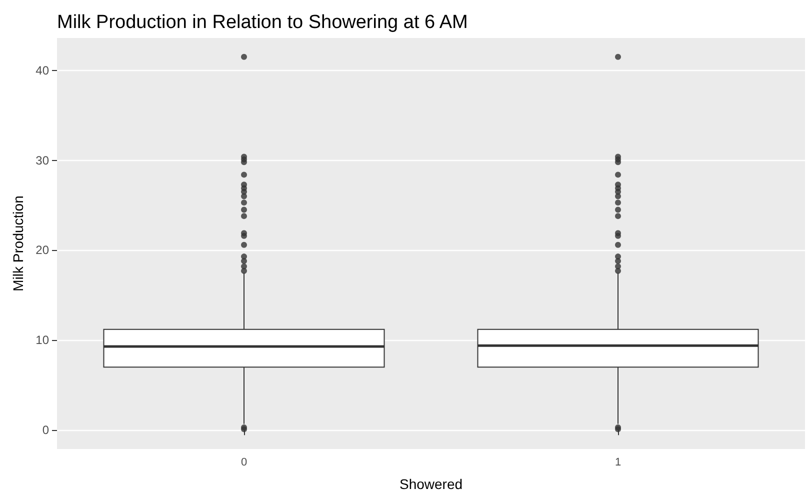 The height and width of the screenshot is (496, 807). I want to click on y-tick-label: 0, so click(46, 430).